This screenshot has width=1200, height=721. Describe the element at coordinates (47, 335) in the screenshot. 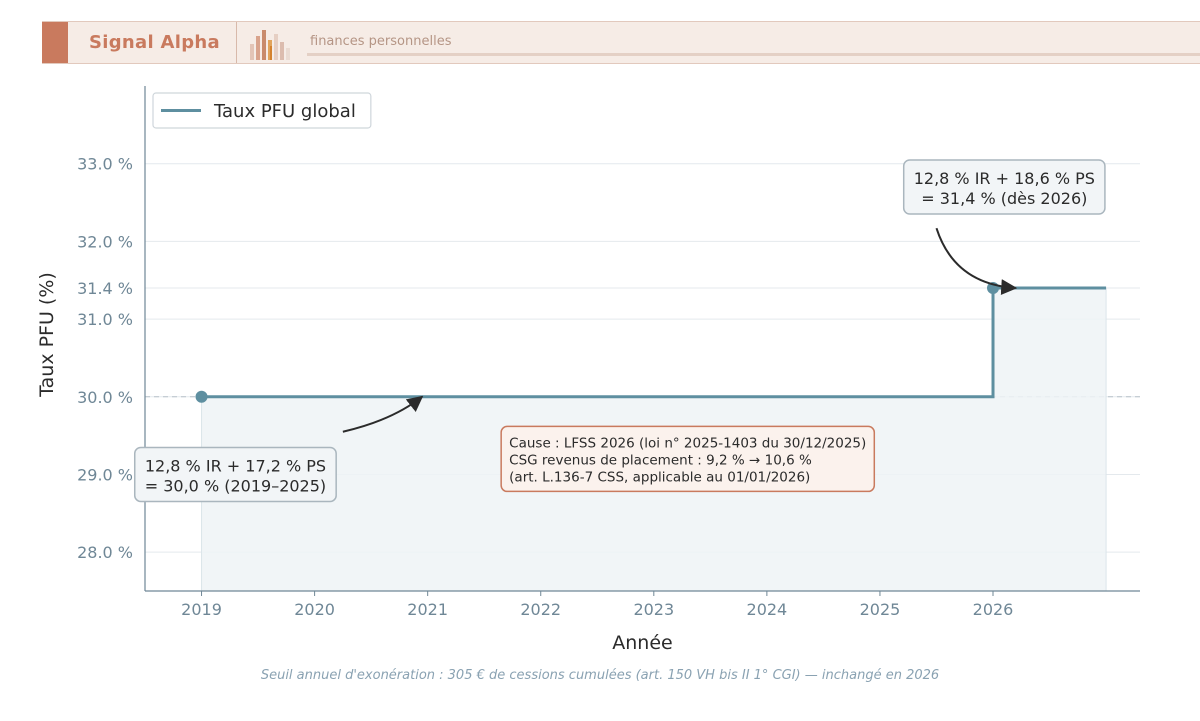

I see `y-axis-title: Taux PFU (%)` at that location.